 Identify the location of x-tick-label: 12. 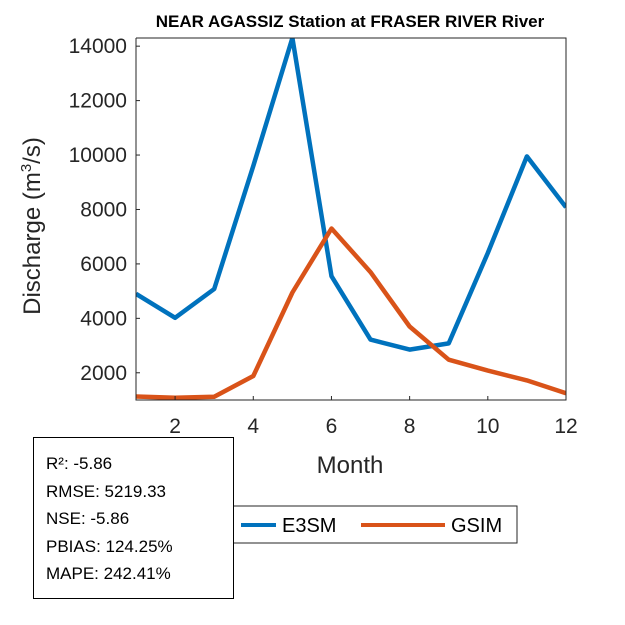
(565, 426).